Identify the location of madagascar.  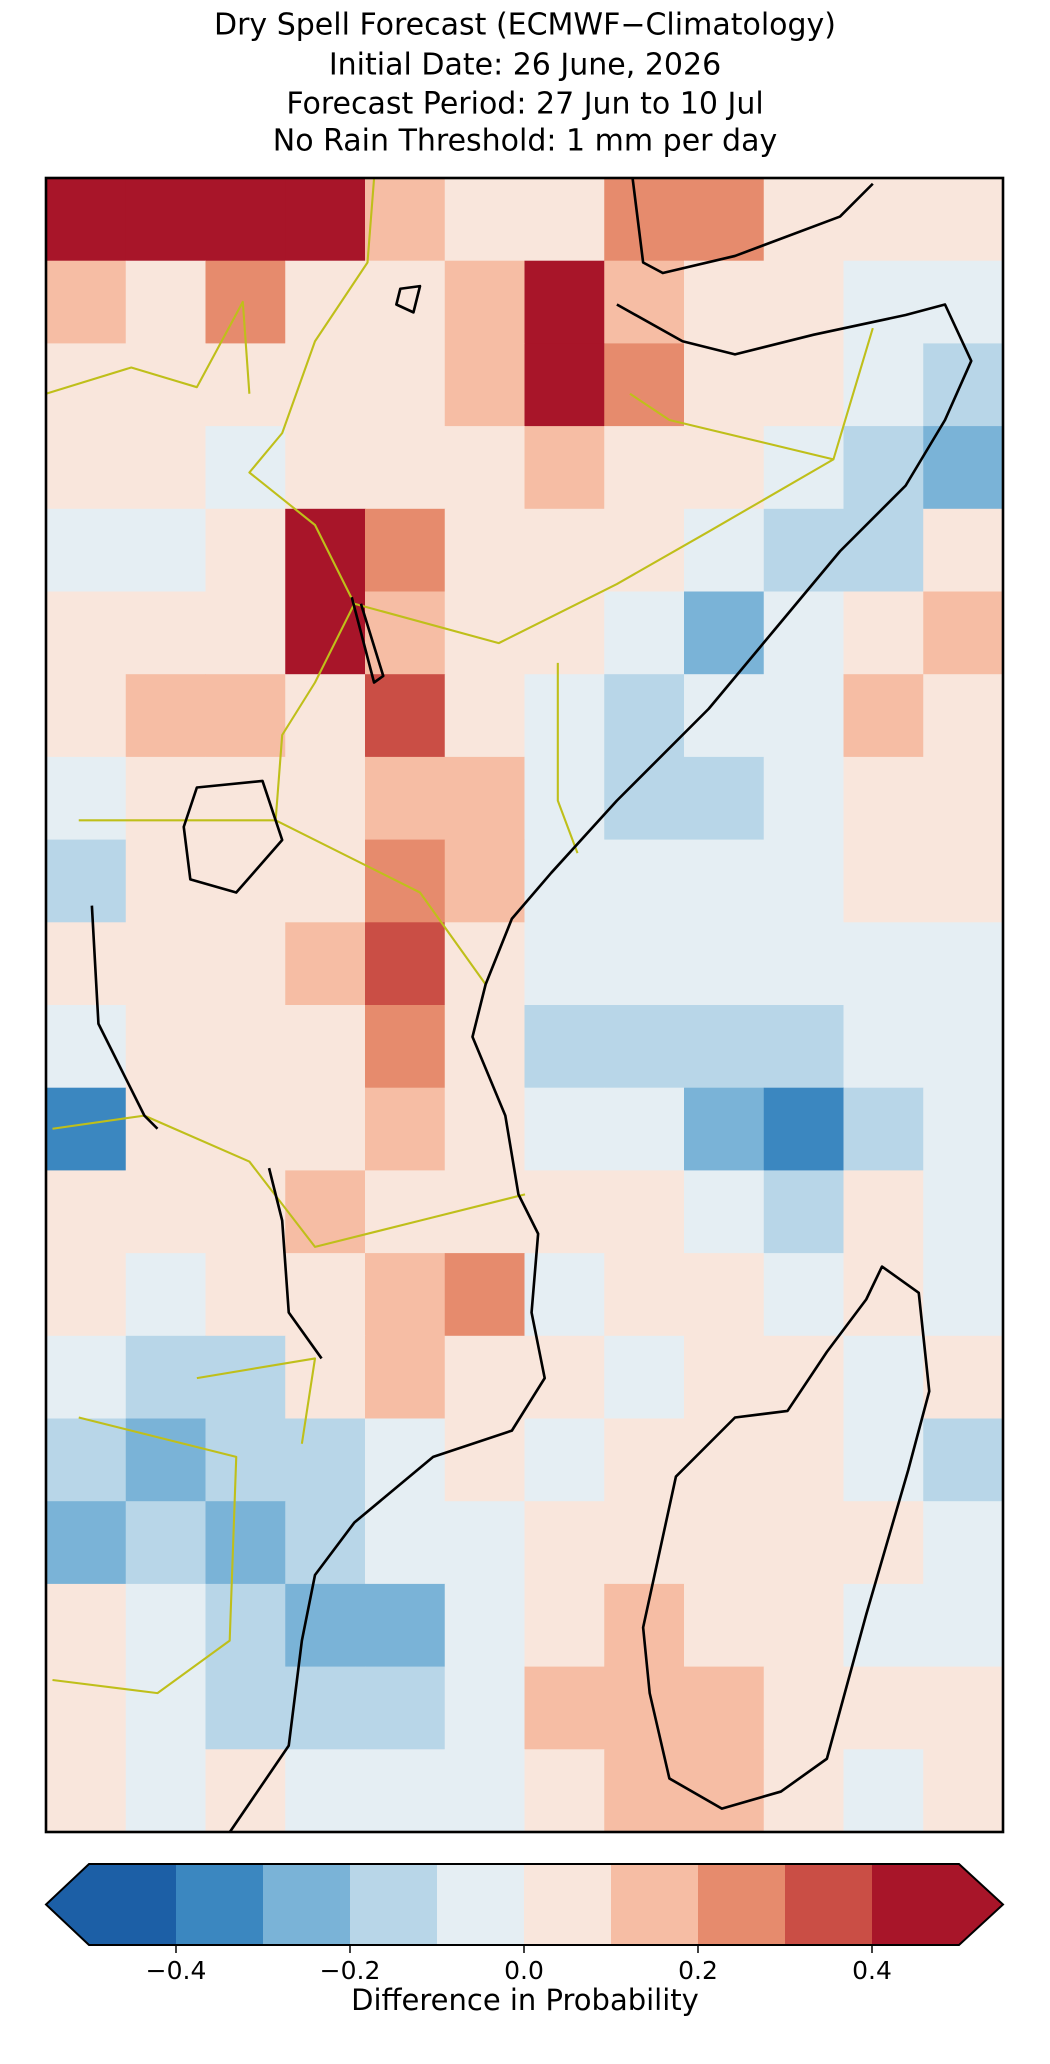
(786, 1537).